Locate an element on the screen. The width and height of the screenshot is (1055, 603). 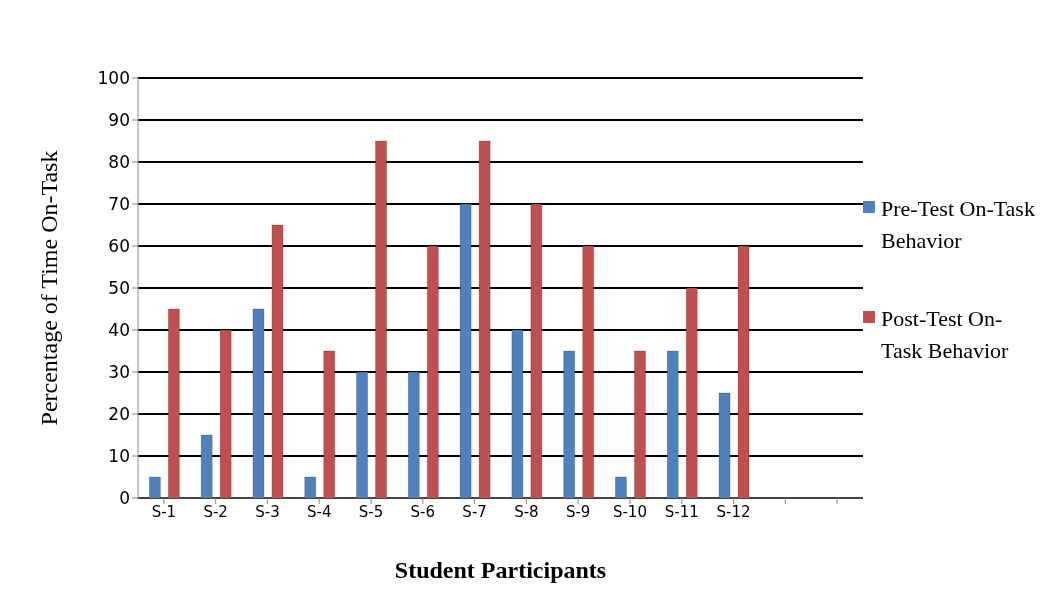
x-tick-label: S-9 is located at coordinates (578, 511).